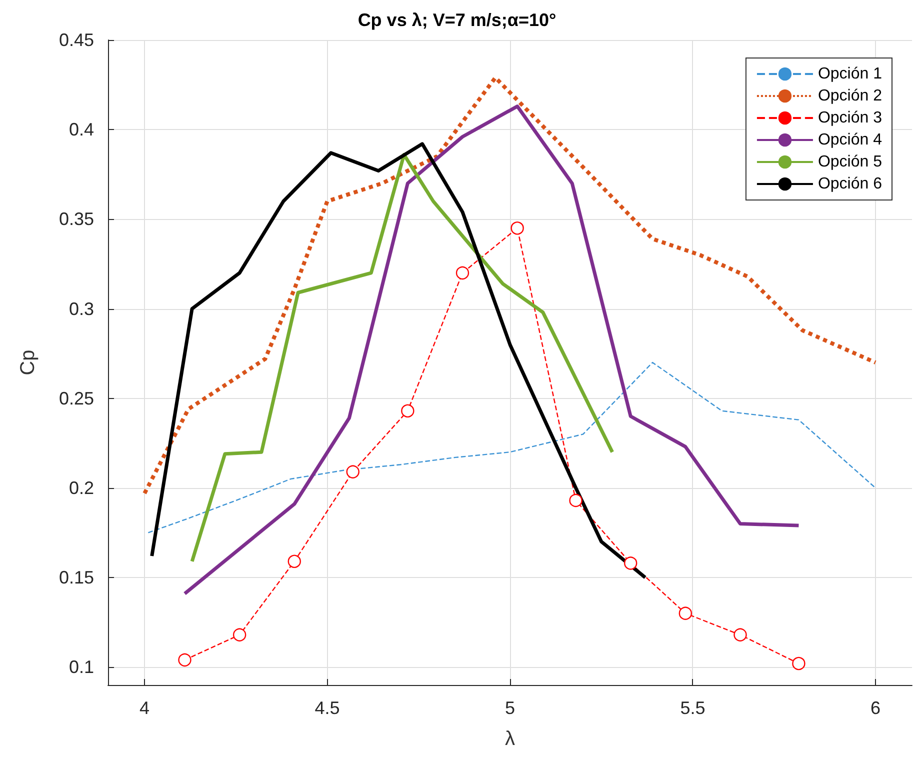  What do you see at coordinates (28, 363) in the screenshot?
I see `y-axis-title: Cp` at bounding box center [28, 363].